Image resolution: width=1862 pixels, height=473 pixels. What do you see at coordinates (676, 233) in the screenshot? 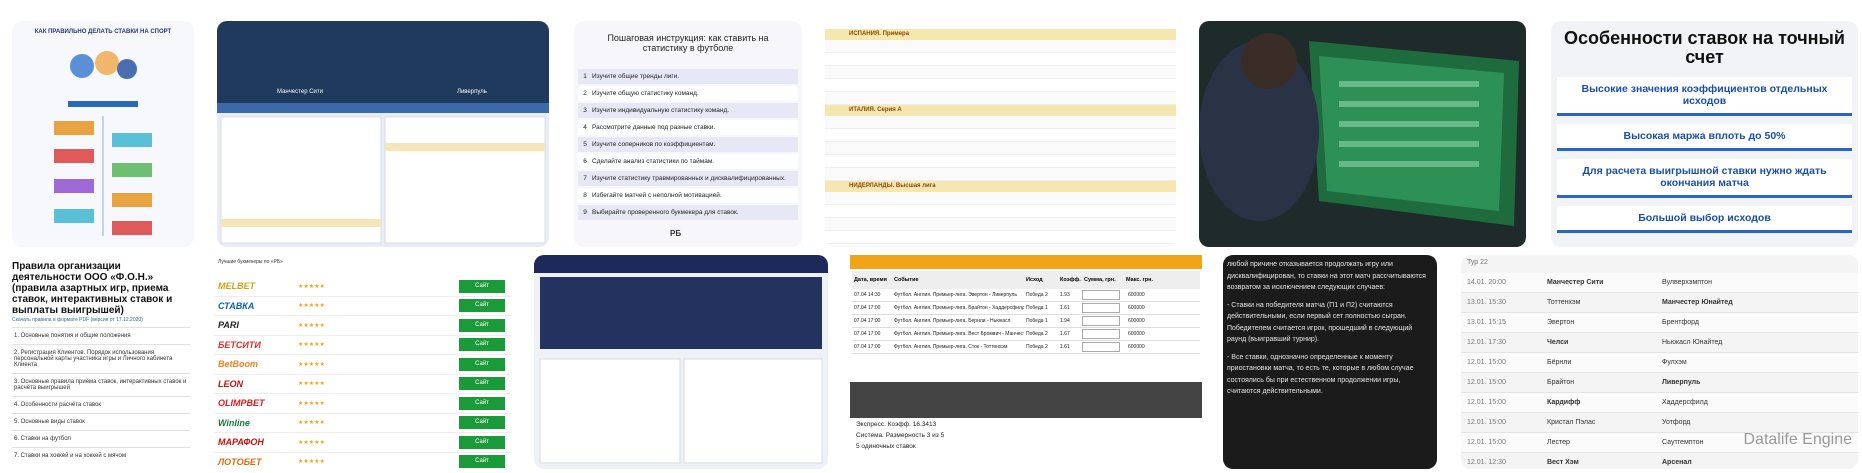
I see `logo: РБ` at bounding box center [676, 233].